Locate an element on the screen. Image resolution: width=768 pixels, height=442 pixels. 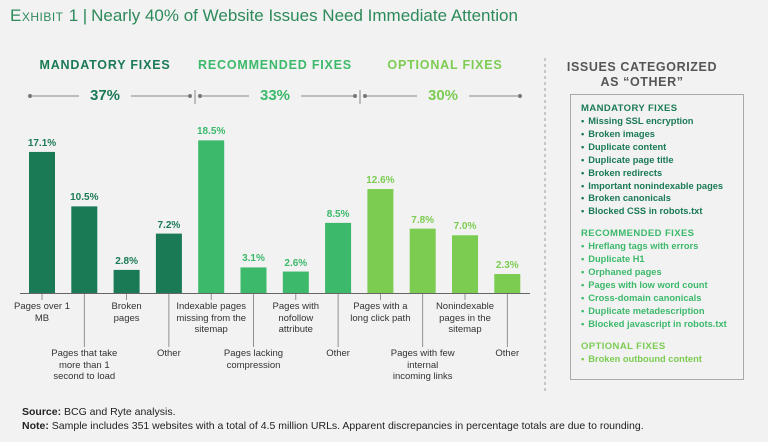
sidebar-recommended-item: Hreflang tags with errors is located at coordinates (658, 246).